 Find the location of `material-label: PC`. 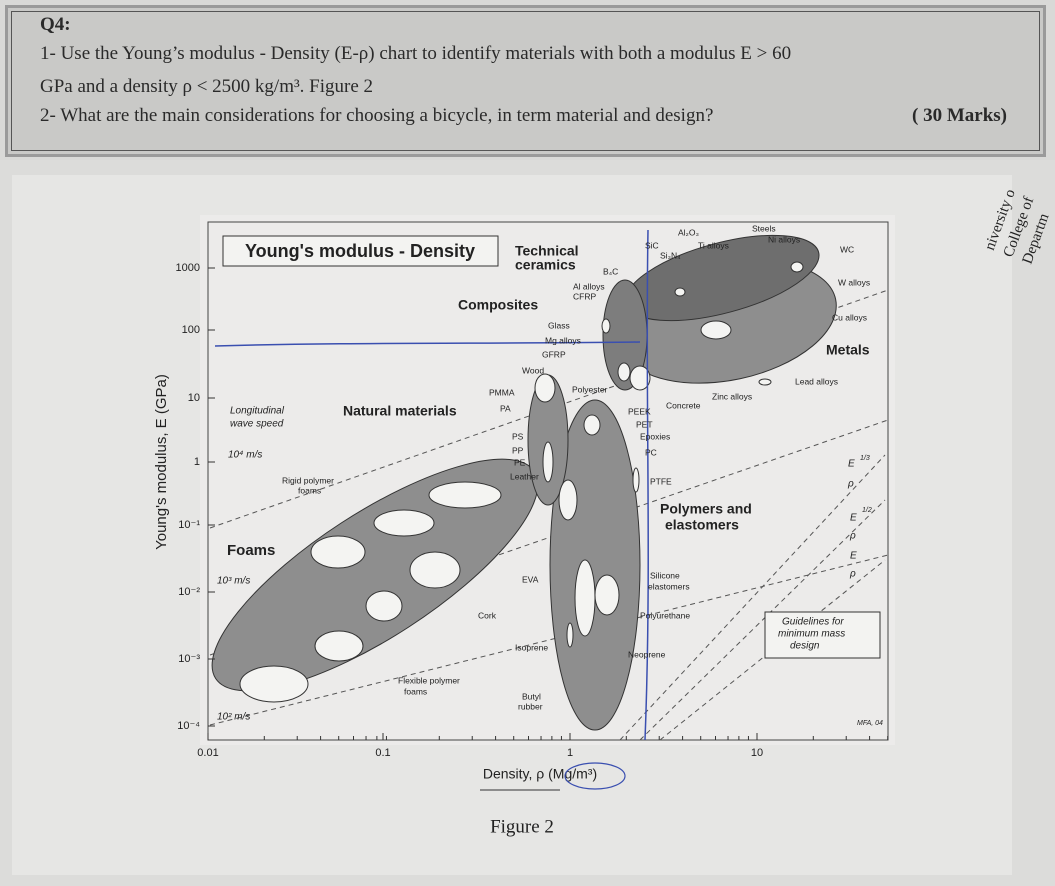

material-label: PC is located at coordinates (651, 452).